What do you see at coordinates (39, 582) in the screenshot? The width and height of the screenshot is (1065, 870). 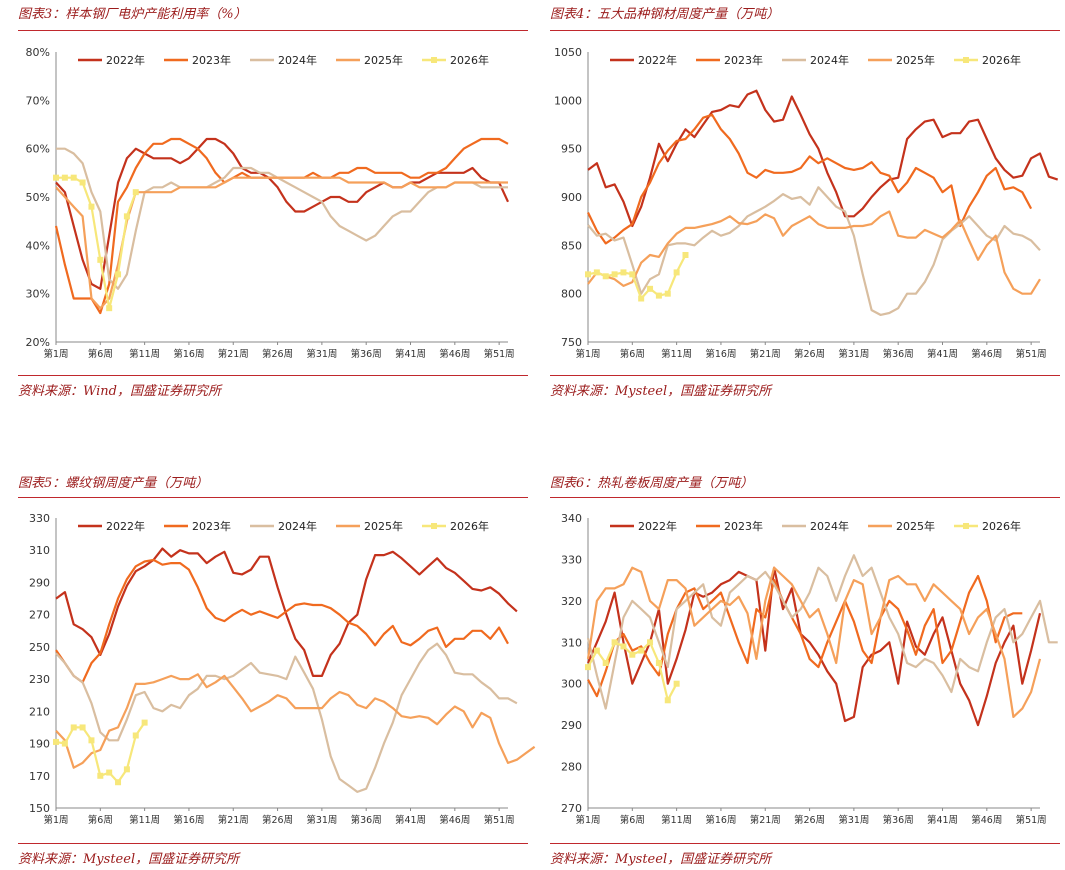 I see `y-tick-label: 290` at bounding box center [39, 582].